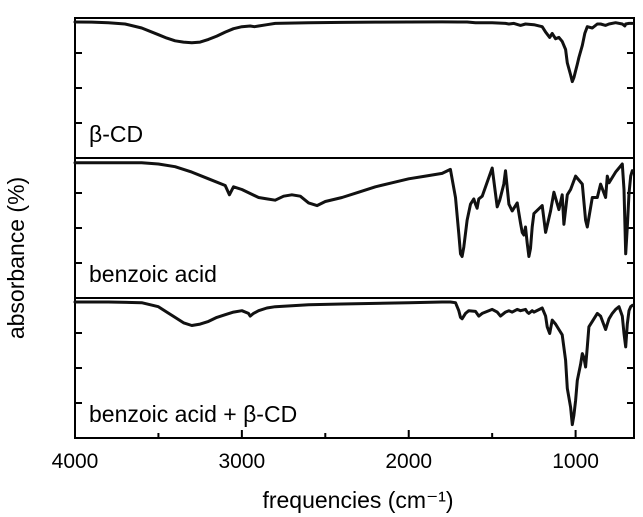  I want to click on spectrum-line, so click(353, 52).